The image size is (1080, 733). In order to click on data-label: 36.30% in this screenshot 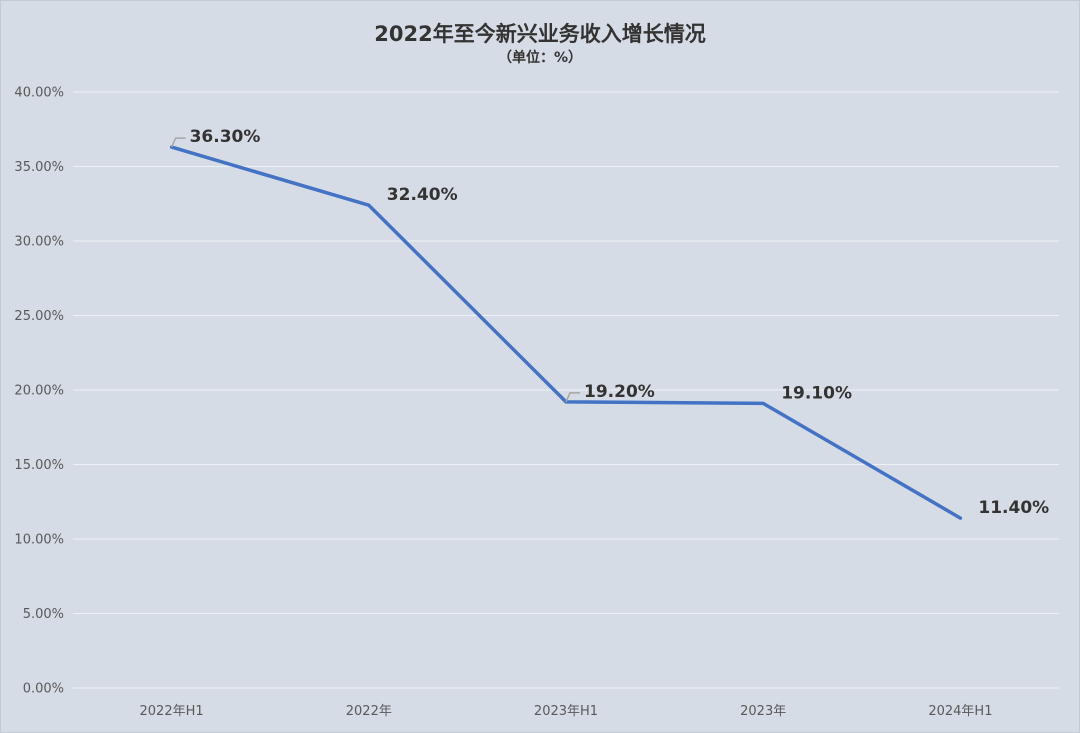, I will do `click(225, 137)`.